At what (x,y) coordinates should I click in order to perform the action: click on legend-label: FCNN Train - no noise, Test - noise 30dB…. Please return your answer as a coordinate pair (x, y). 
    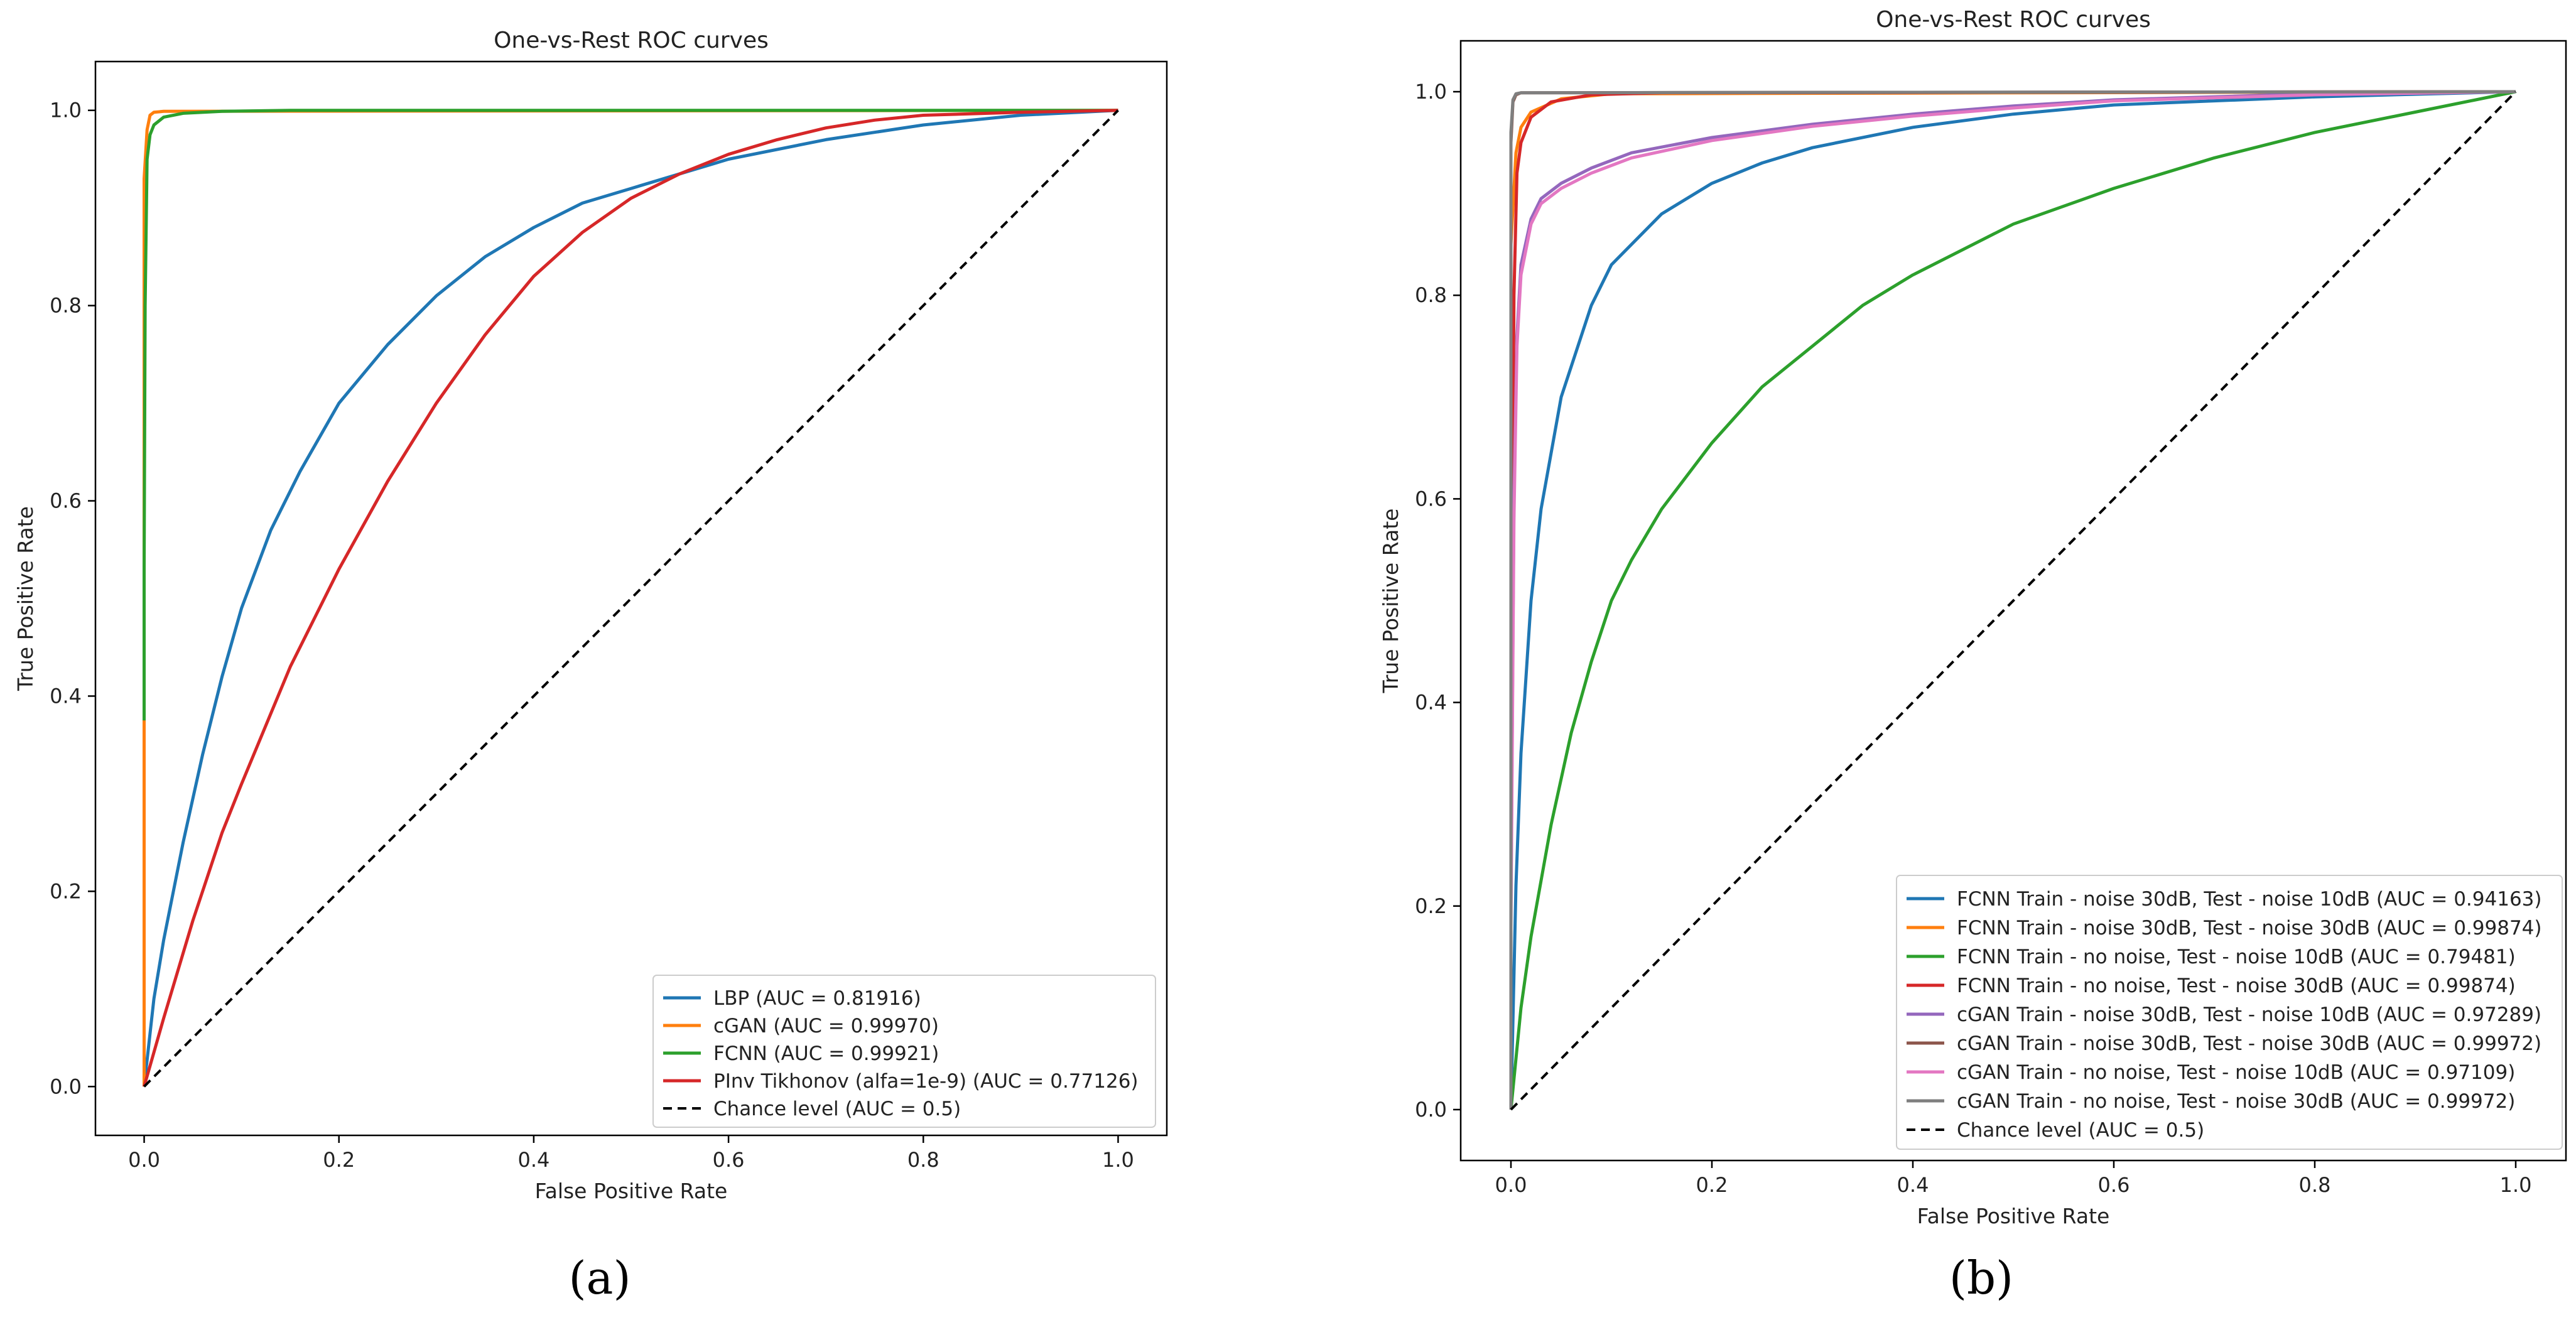
    Looking at the image, I should click on (2236, 986).